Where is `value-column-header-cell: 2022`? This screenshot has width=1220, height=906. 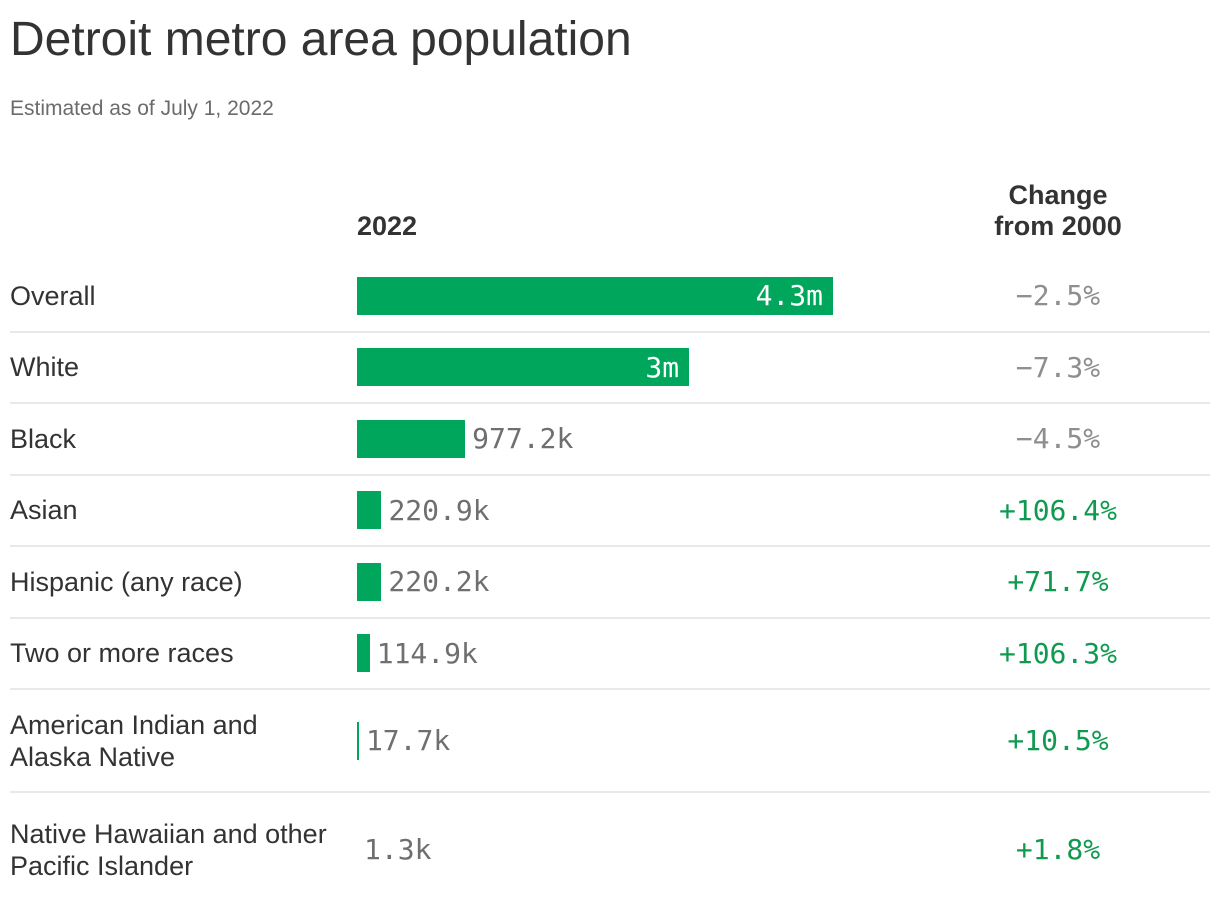 value-column-header-cell: 2022 is located at coordinates (660, 226).